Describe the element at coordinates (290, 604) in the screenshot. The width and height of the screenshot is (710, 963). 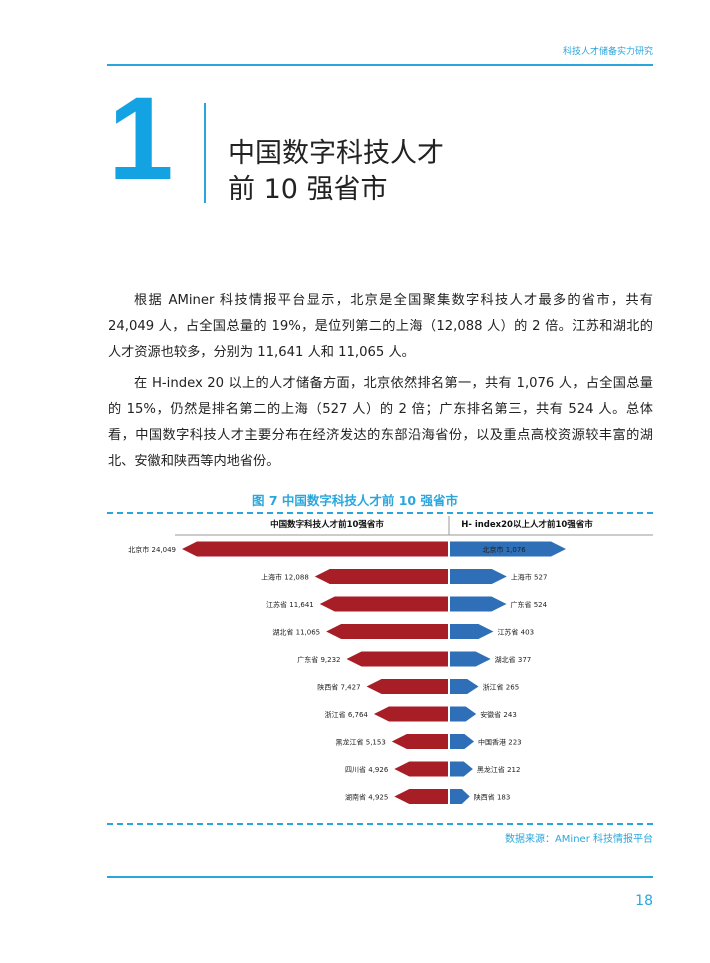
I see `bar-left-label: 江苏省 11,641` at that location.